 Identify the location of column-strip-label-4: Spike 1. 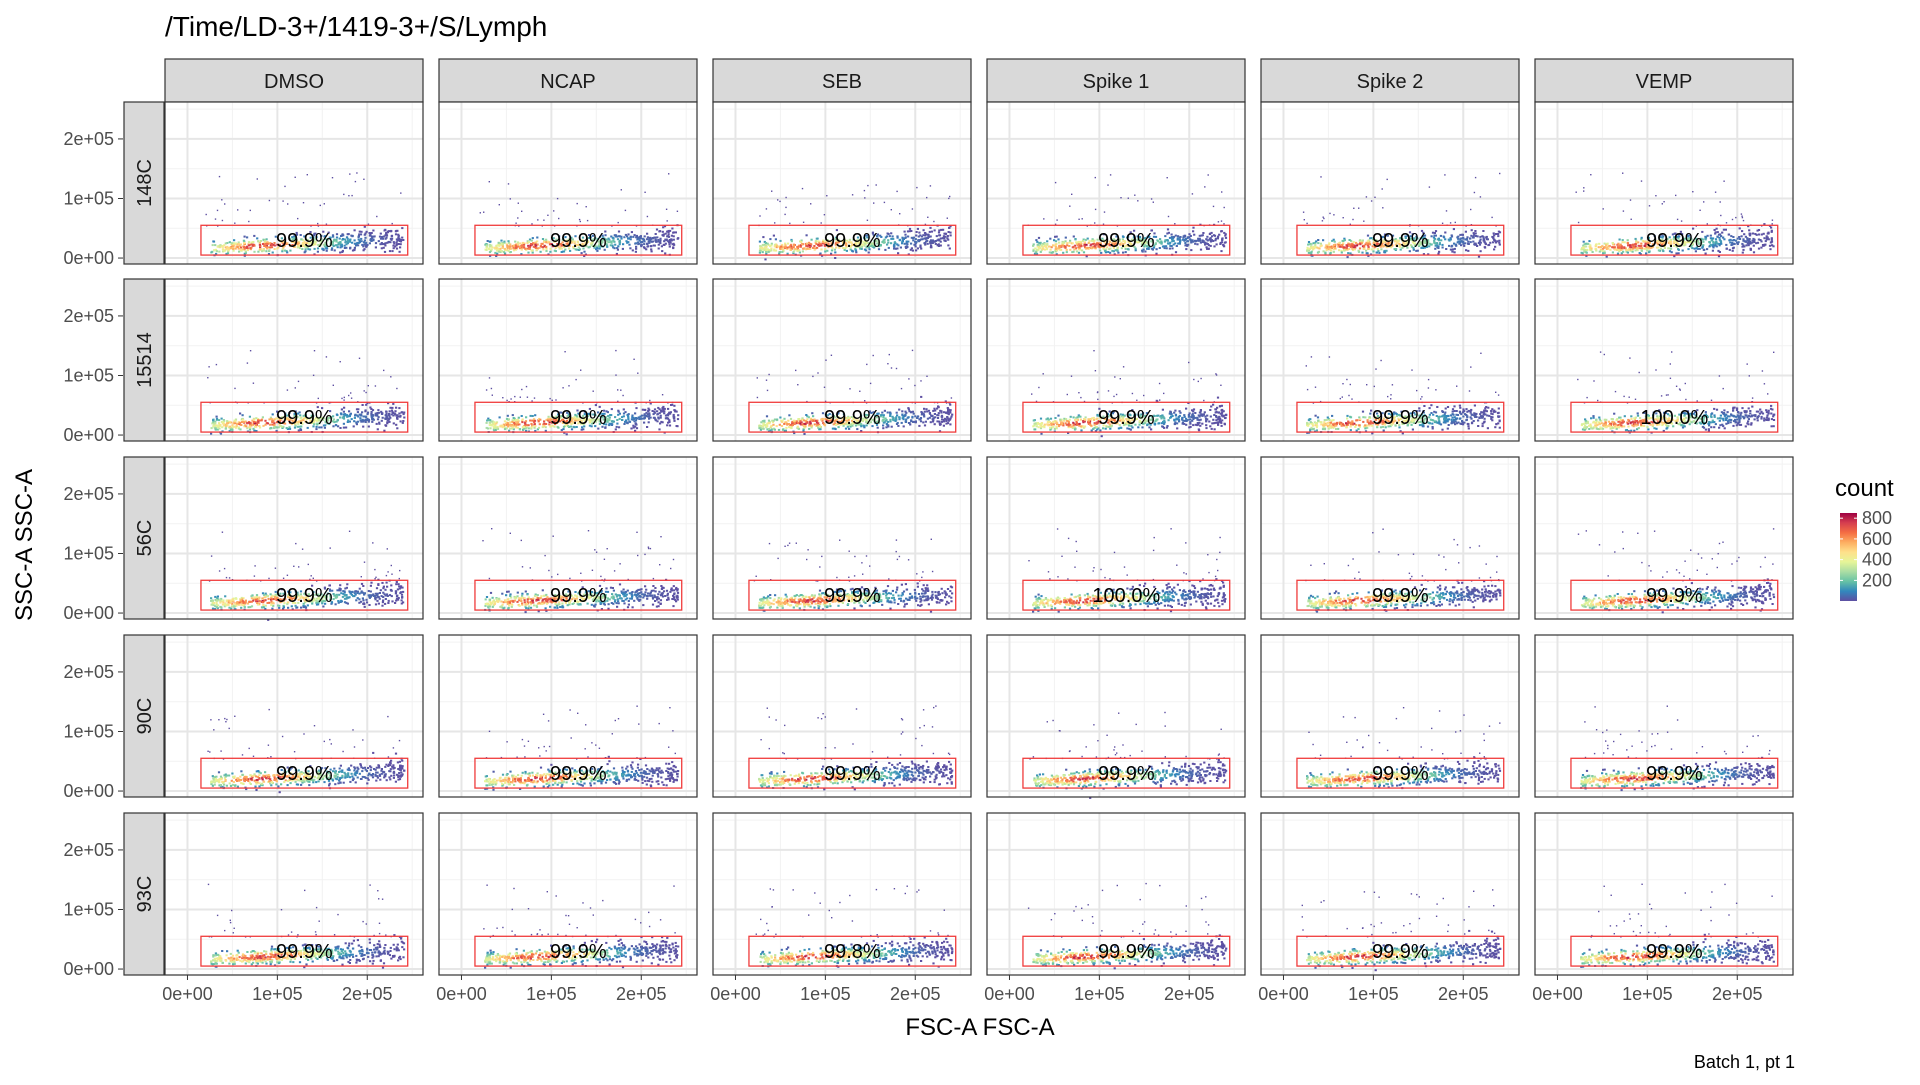
(1116, 82).